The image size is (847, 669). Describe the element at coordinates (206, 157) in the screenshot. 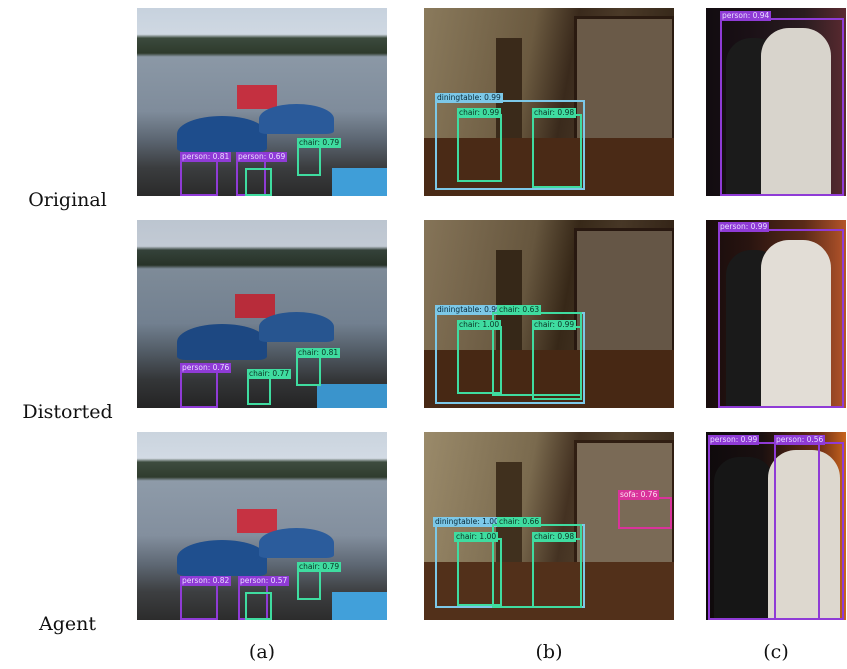

I see `bbox-label: person: 0.81` at that location.